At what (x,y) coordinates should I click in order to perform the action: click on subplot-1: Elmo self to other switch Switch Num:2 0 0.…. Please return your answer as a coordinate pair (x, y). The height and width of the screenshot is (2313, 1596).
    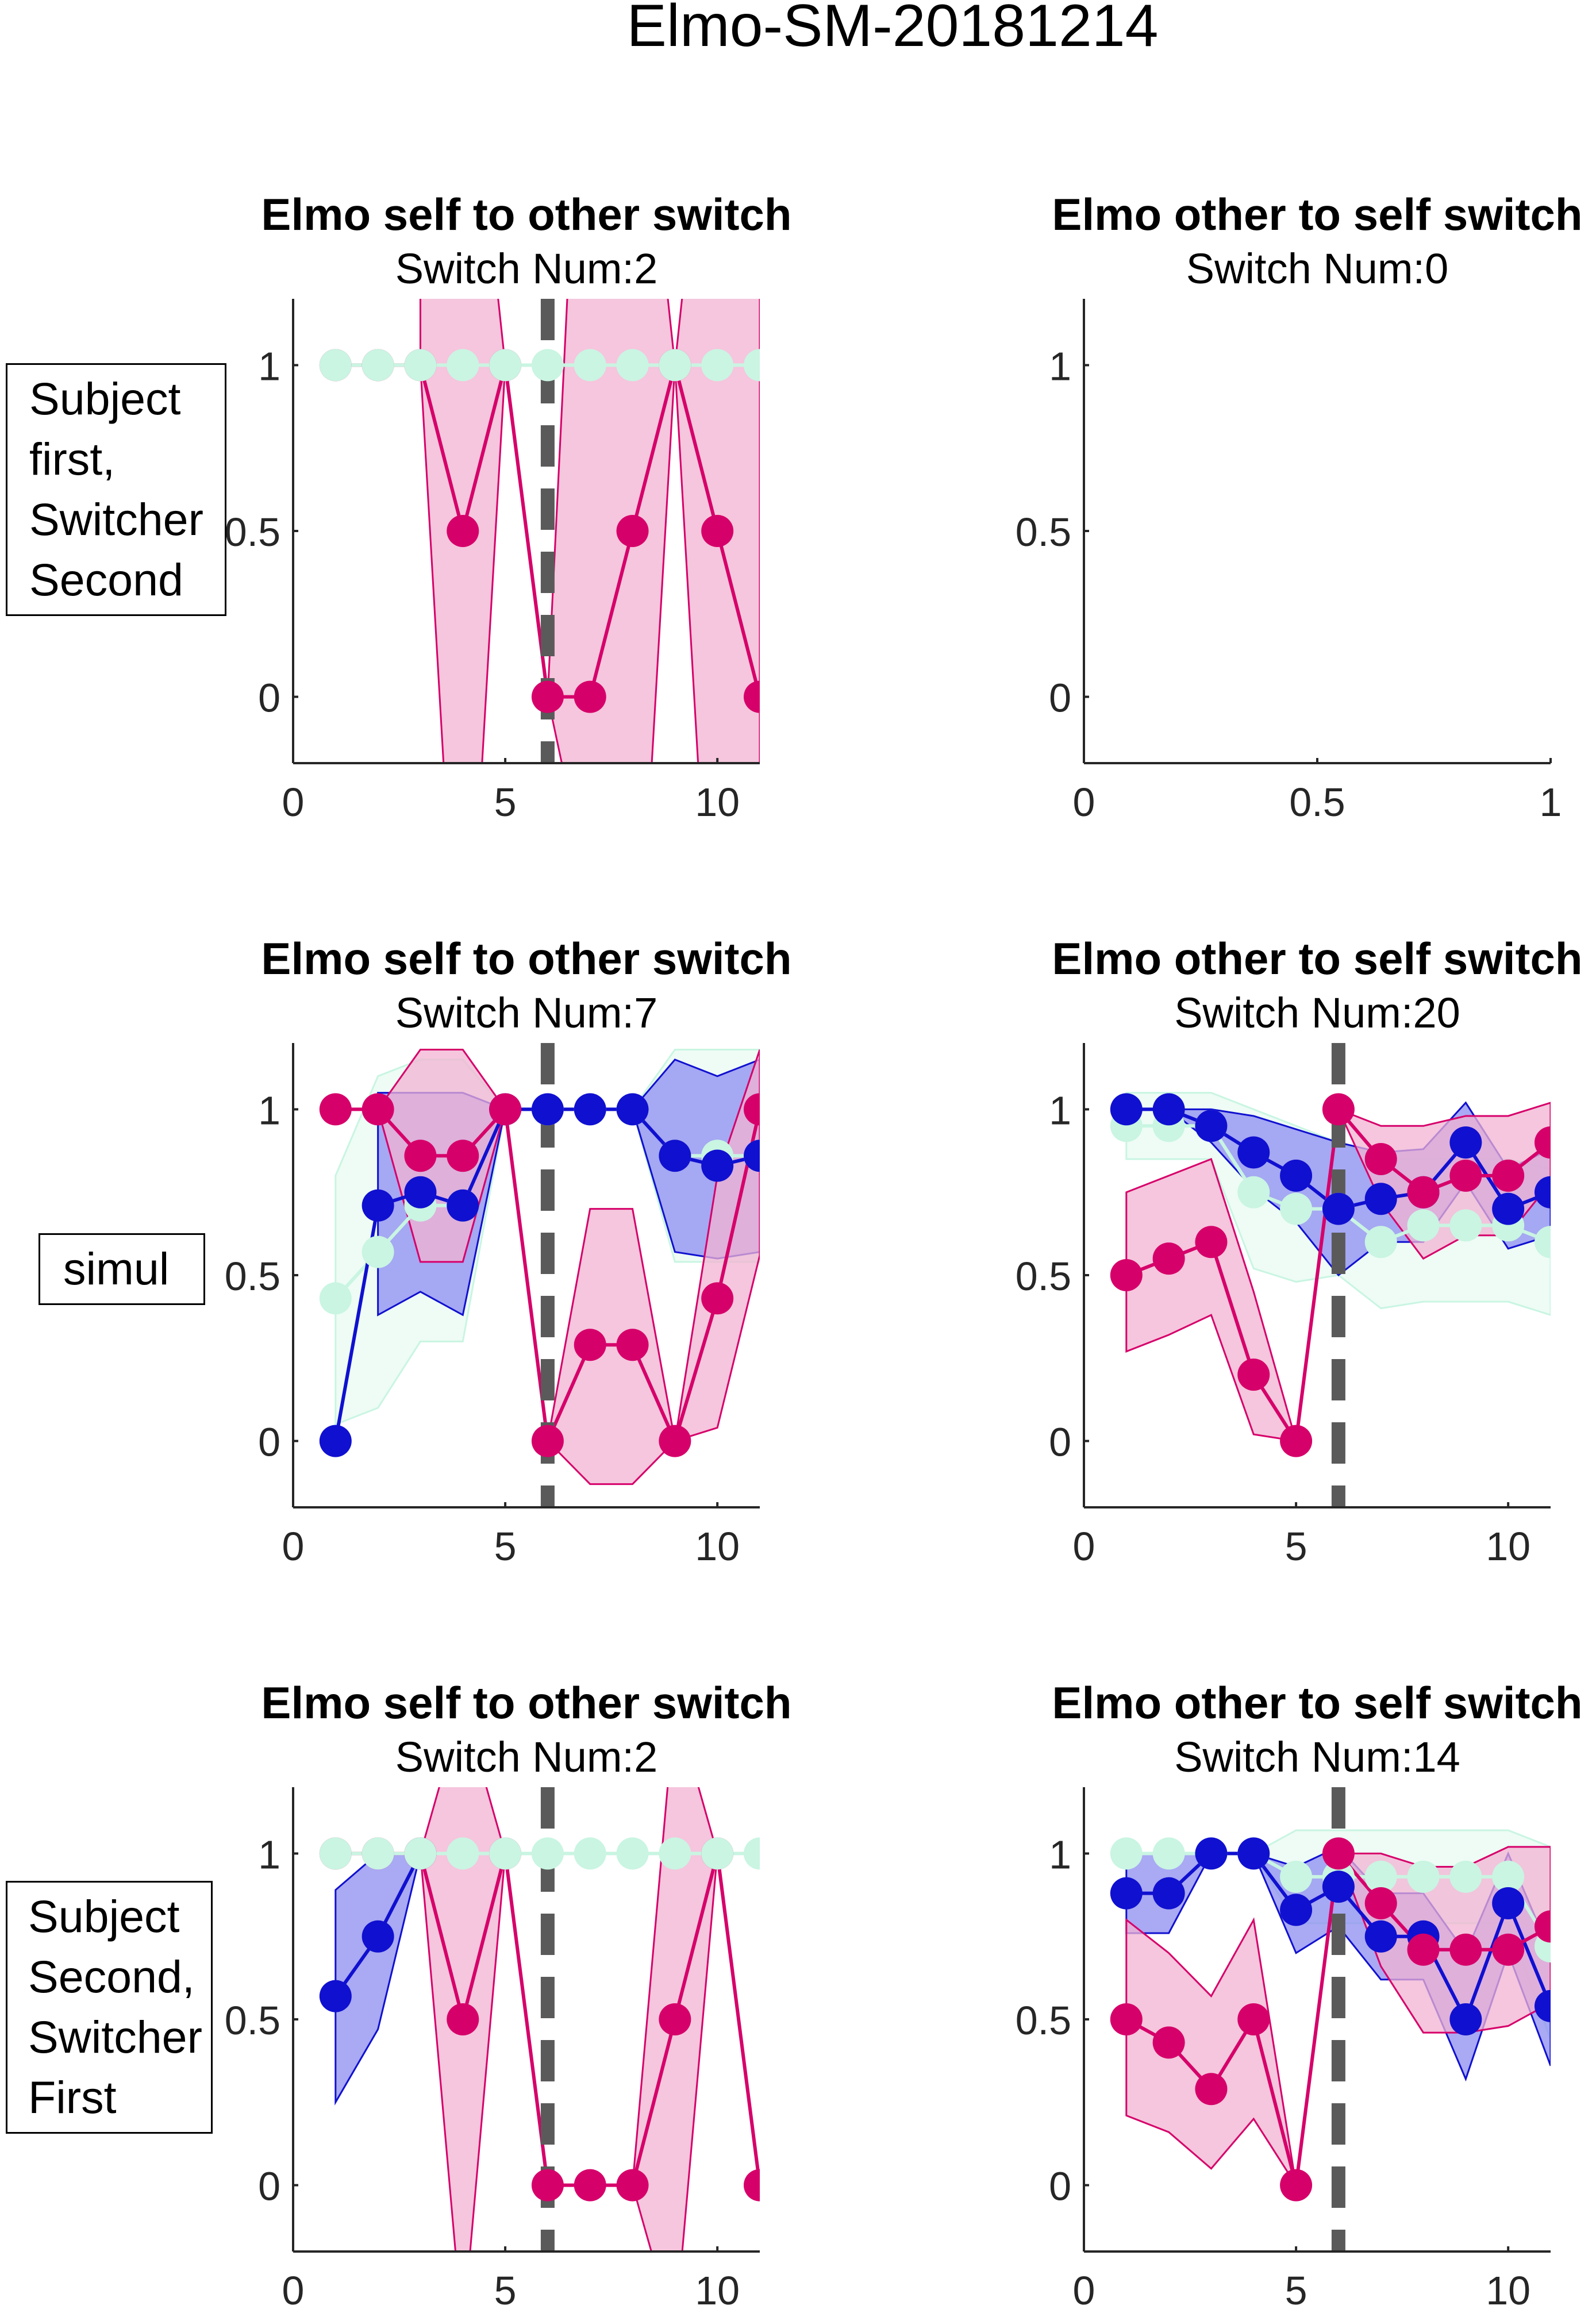
    Looking at the image, I should click on (508, 507).